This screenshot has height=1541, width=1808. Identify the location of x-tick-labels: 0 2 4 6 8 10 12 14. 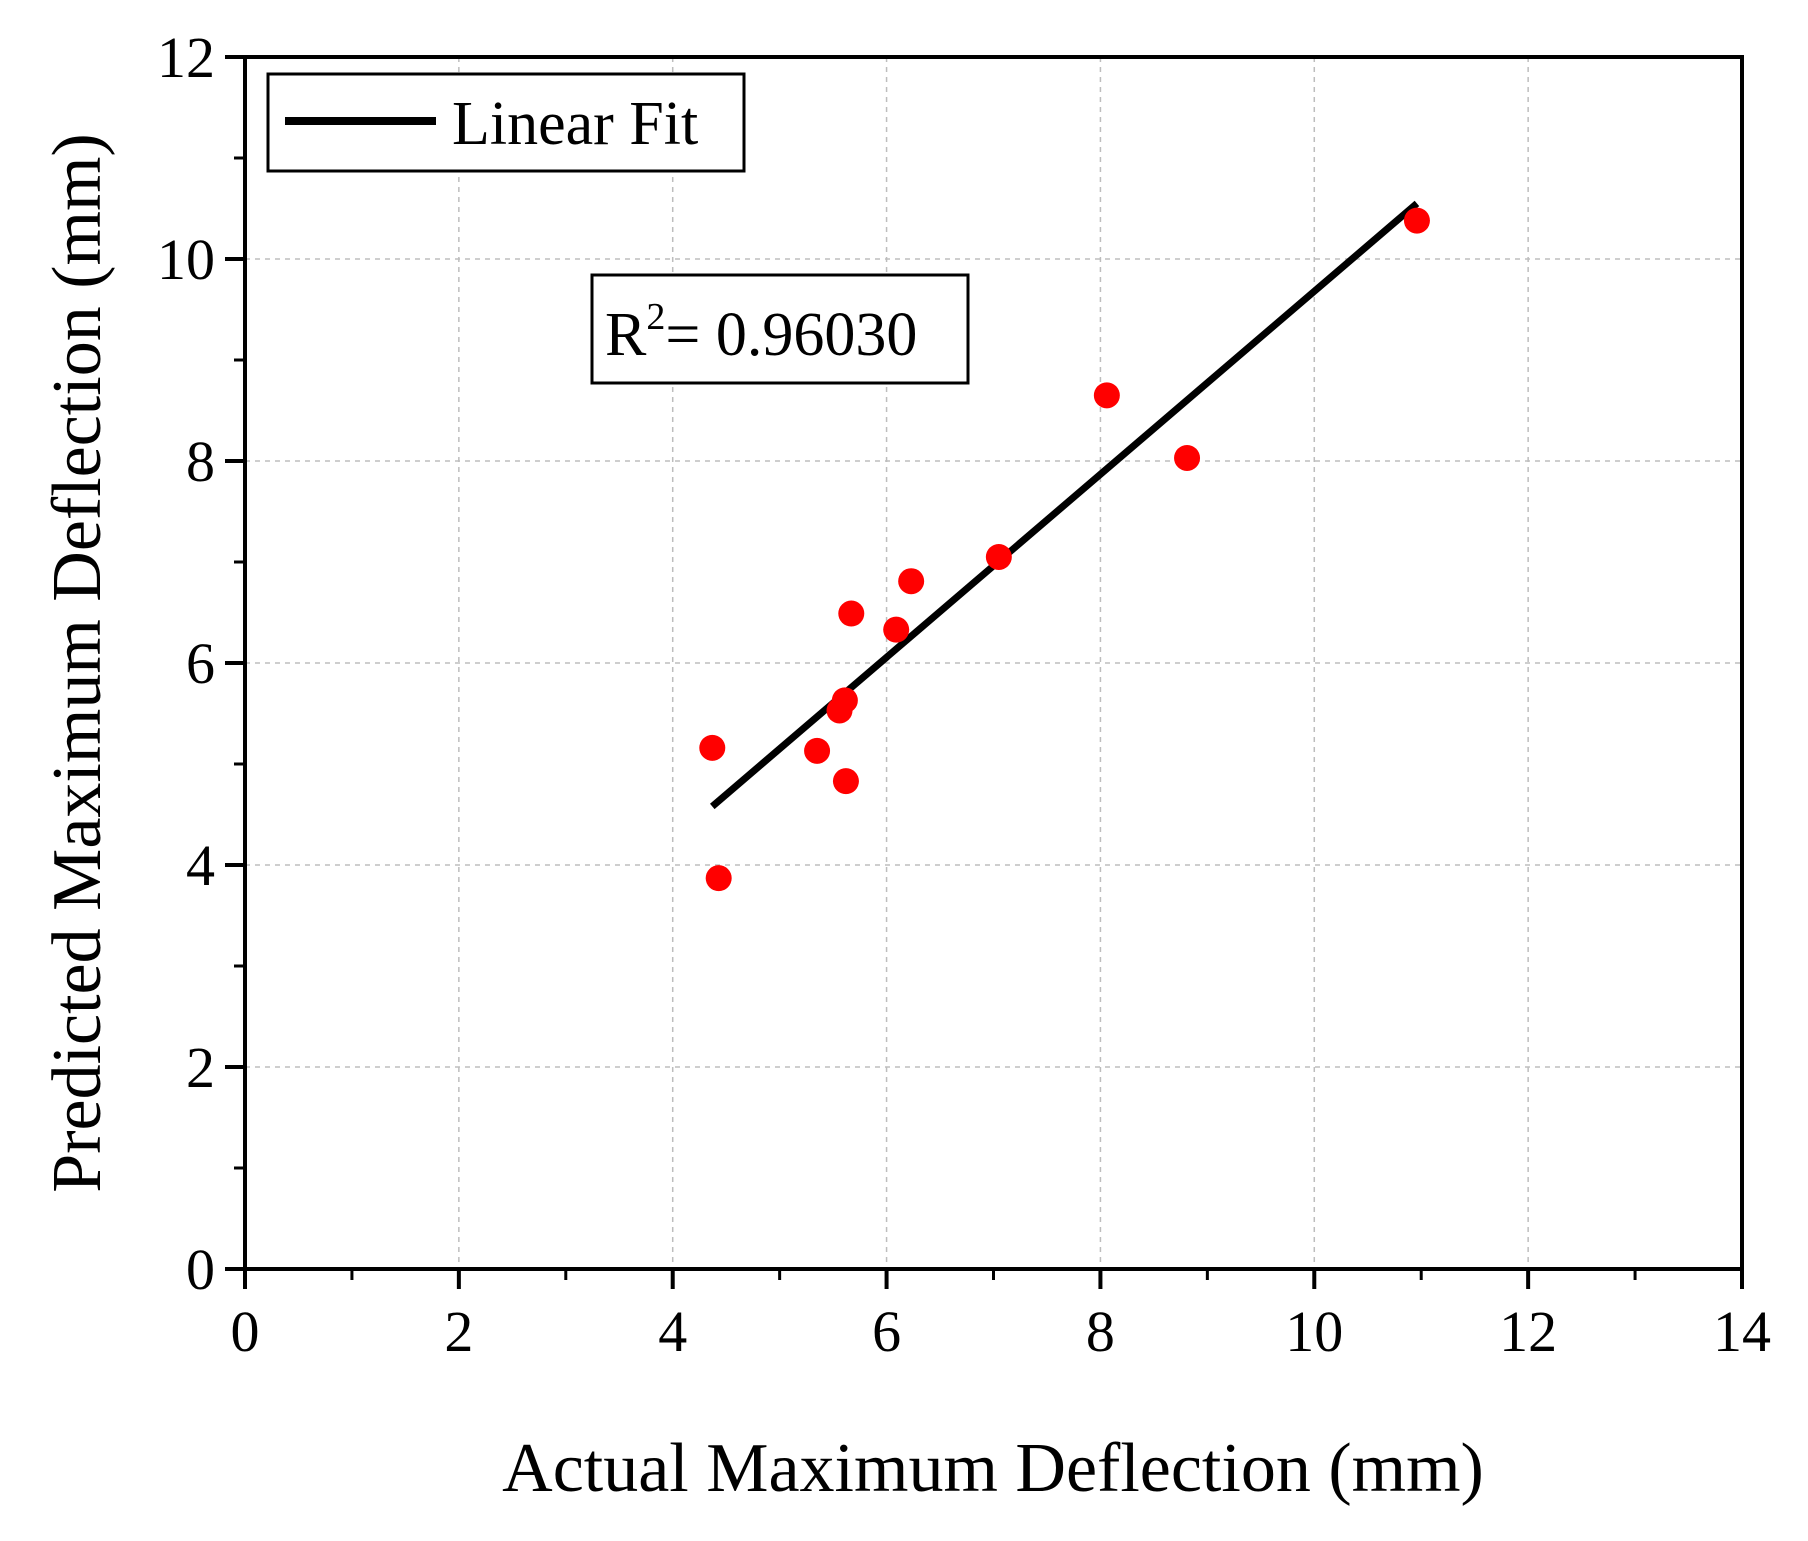
(1001, 1331).